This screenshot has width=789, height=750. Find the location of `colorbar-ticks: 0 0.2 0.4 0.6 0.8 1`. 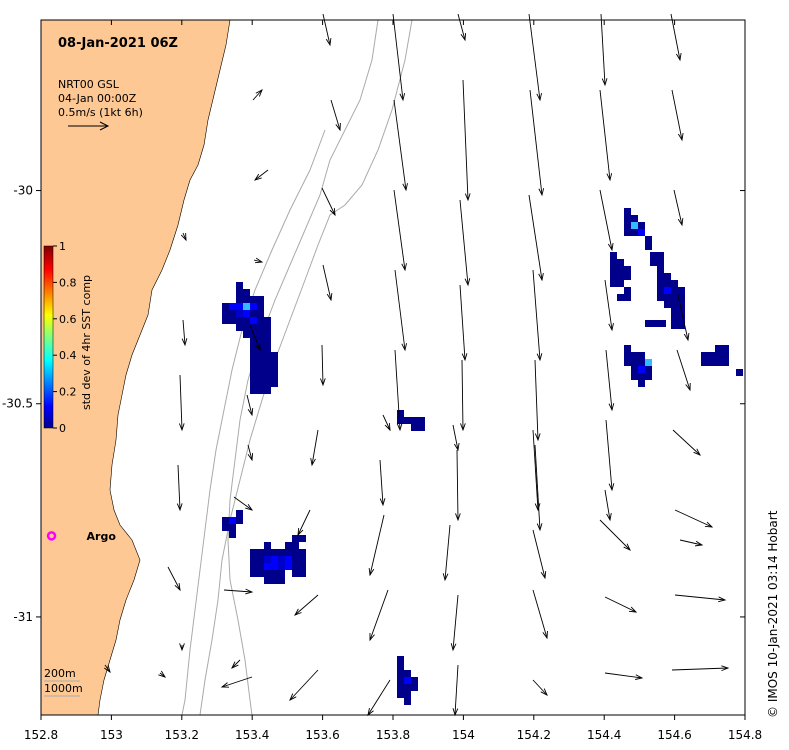

colorbar-ticks: 0 0.2 0.4 0.6 0.8 1 is located at coordinates (65, 337).